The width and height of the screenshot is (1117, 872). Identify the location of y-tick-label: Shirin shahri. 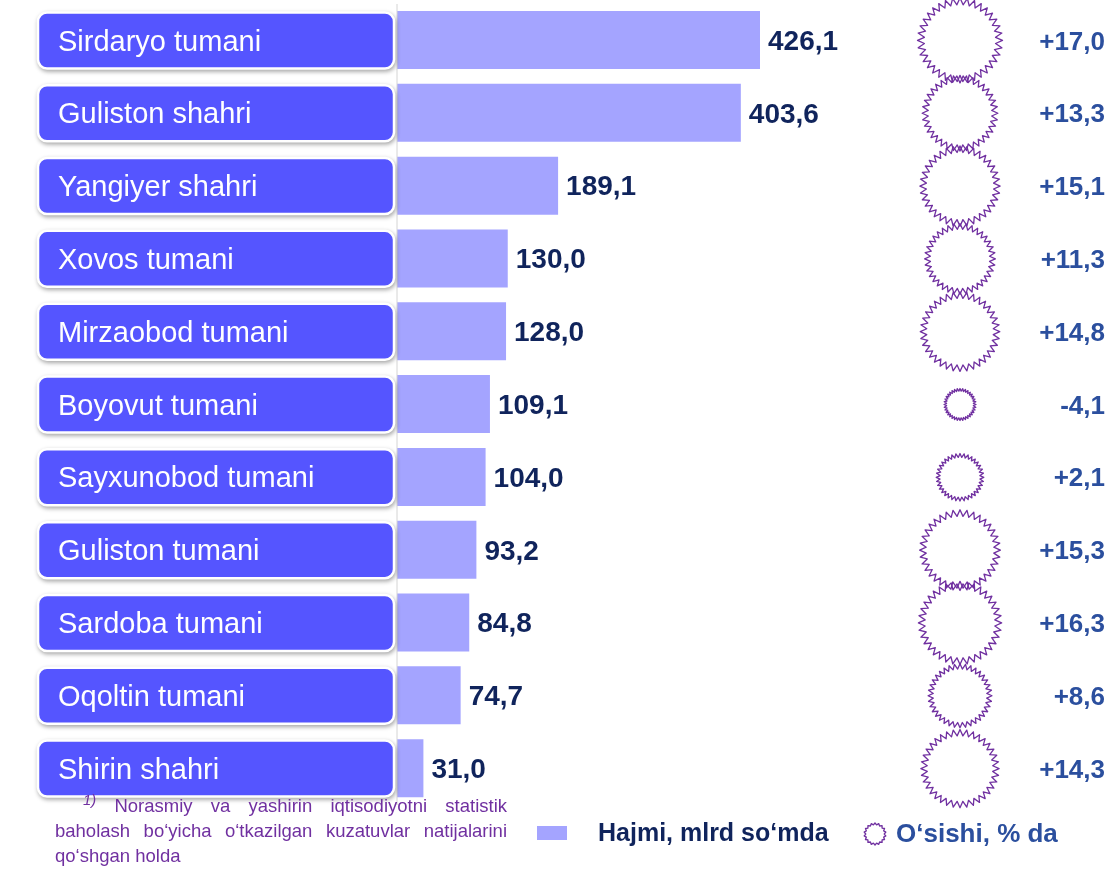
(139, 768).